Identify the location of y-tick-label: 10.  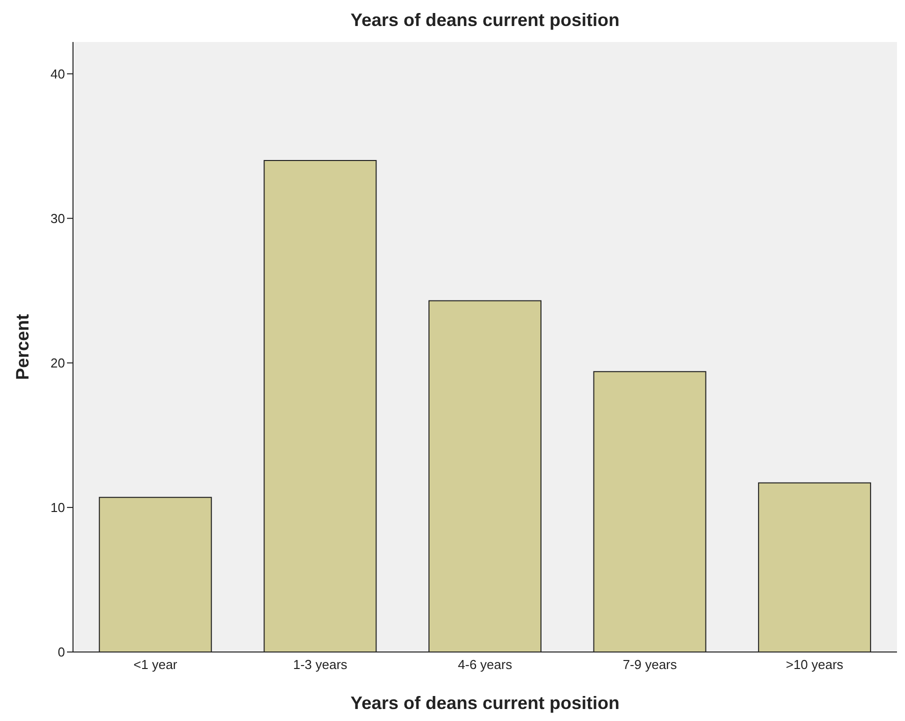
(57, 508).